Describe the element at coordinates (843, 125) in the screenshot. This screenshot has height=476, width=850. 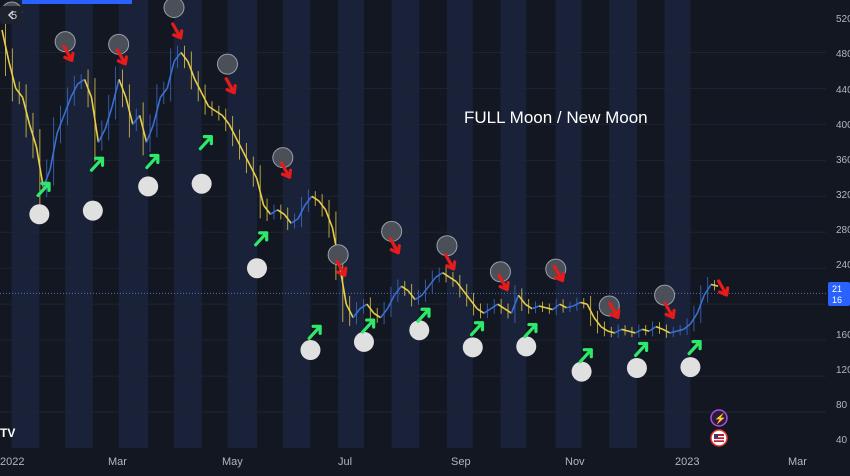
I see `y-tick-label: 400` at that location.